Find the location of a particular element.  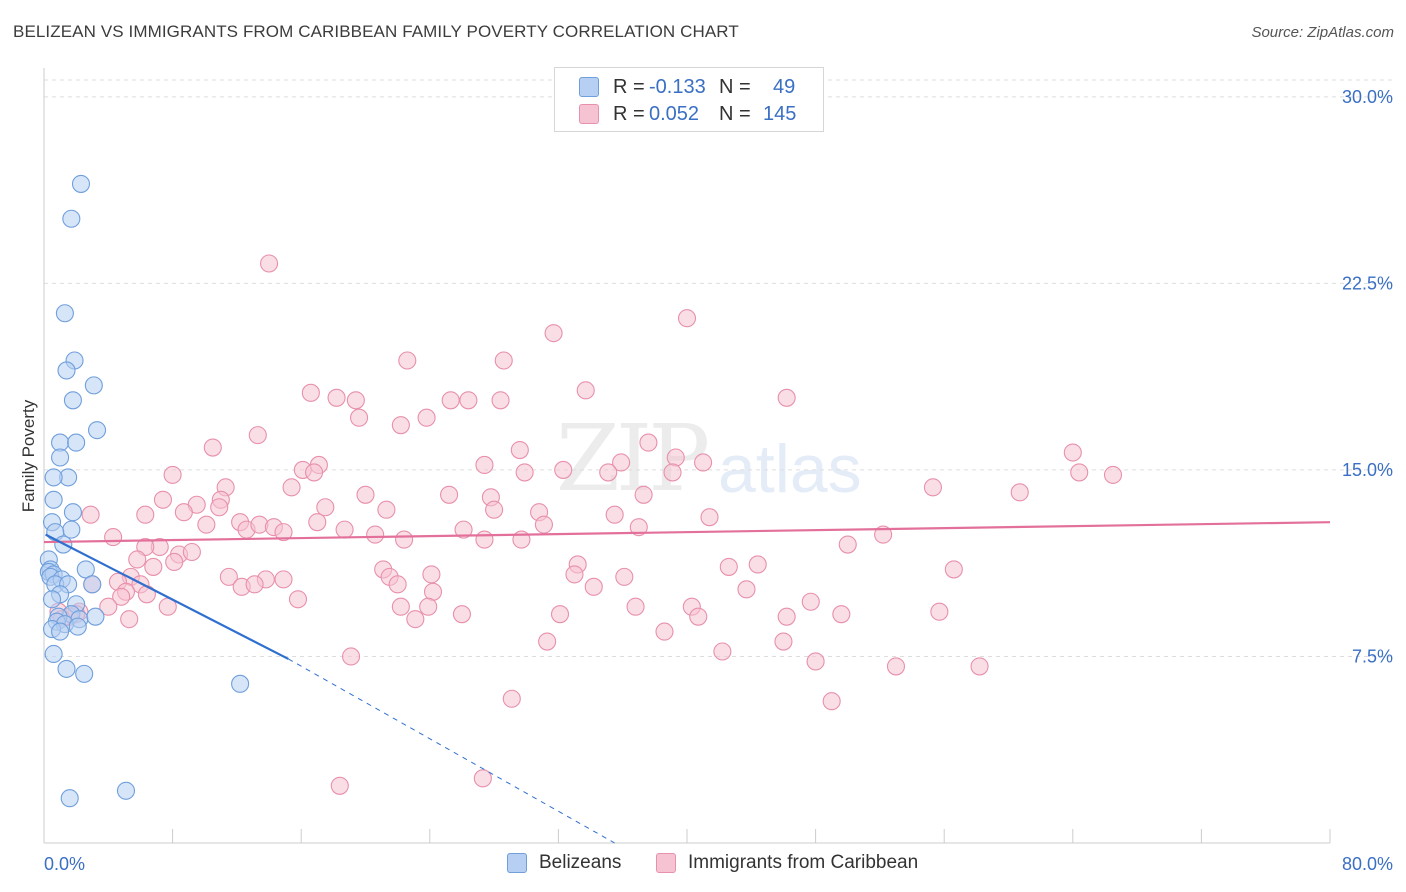

legend-box: R = -0.133 N = 49 R = 0.052 N = 145 is located at coordinates (689, 99).